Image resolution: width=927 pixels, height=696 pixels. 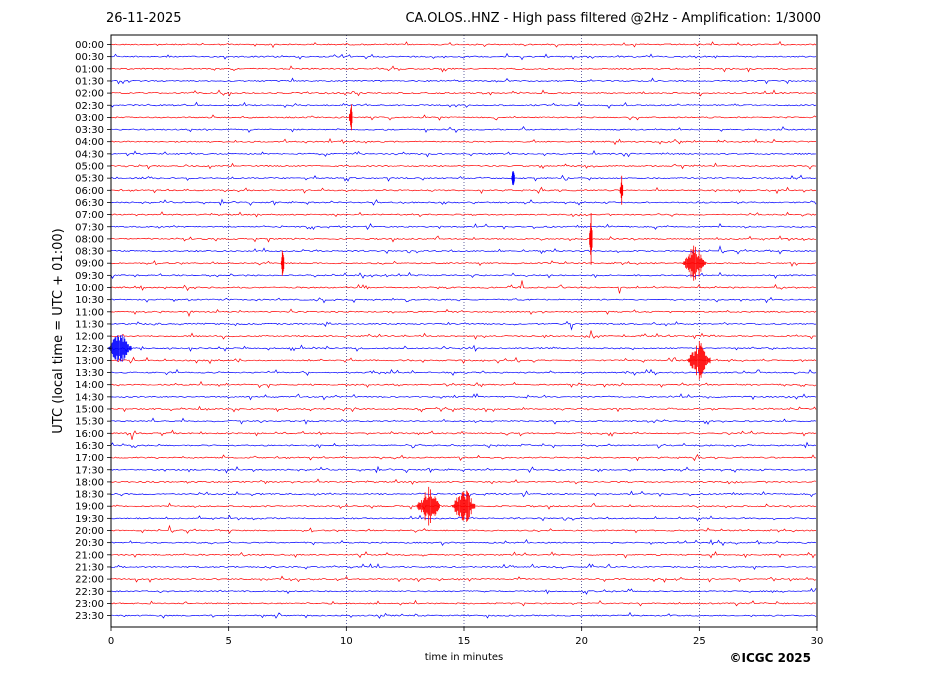 I want to click on y-tick-label: 10:30, so click(x=89, y=300).